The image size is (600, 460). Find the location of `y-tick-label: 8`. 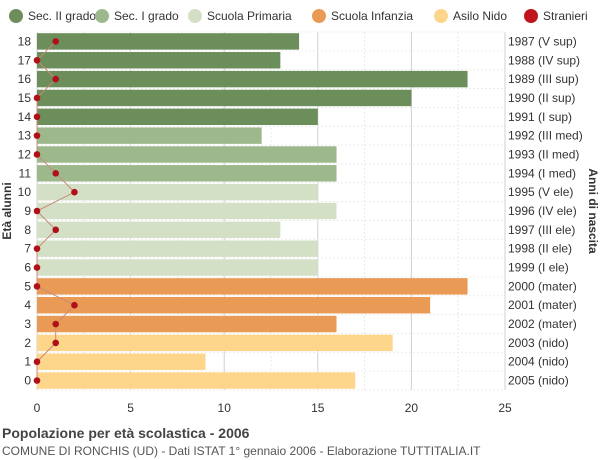

y-tick-label: 8 is located at coordinates (27, 230).